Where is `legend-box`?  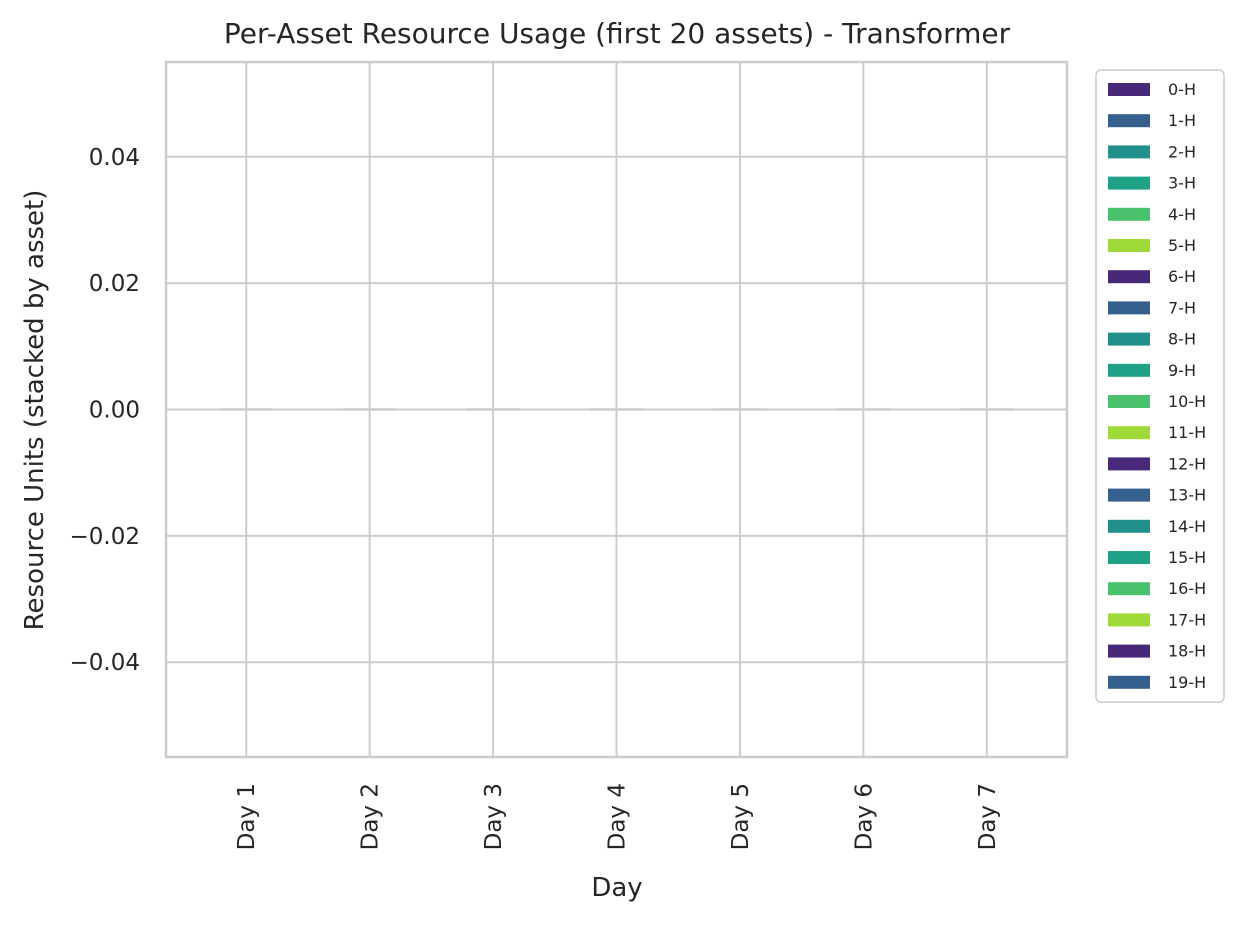
legend-box is located at coordinates (1160, 386).